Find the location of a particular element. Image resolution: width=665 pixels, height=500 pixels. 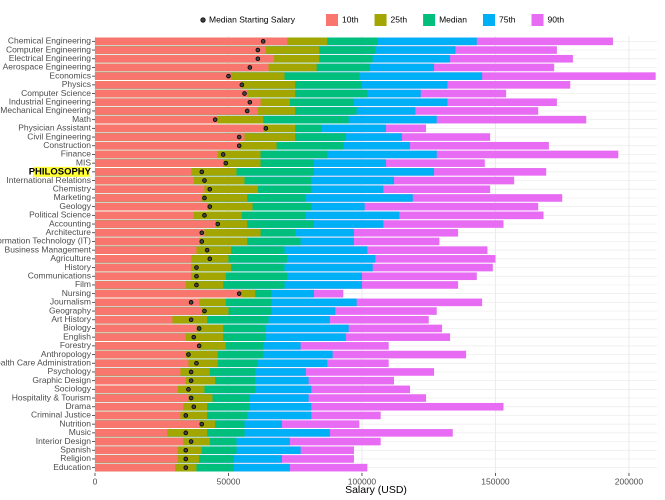

y-tick-label: Communications is located at coordinates (59, 276).